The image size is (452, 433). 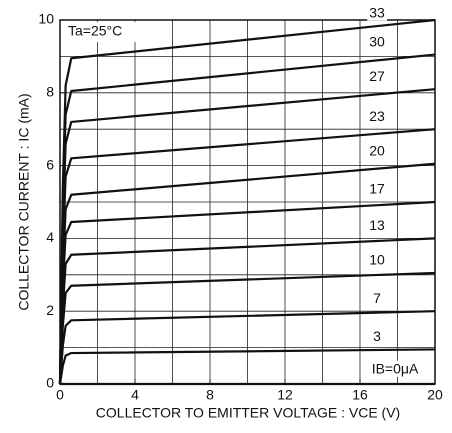 I want to click on series-label: IB=0μA, so click(x=395, y=369).